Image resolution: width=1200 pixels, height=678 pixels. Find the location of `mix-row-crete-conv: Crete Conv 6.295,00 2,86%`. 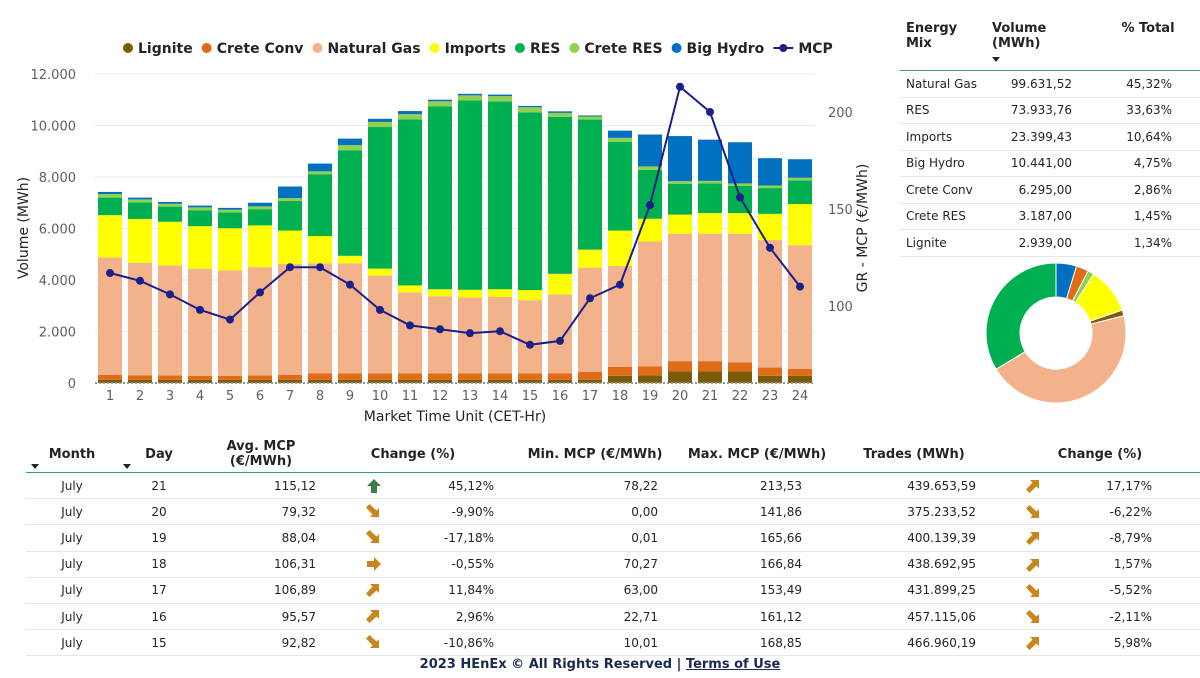

mix-row-crete-conv: Crete Conv 6.295,00 2,86% is located at coordinates (1050, 190).